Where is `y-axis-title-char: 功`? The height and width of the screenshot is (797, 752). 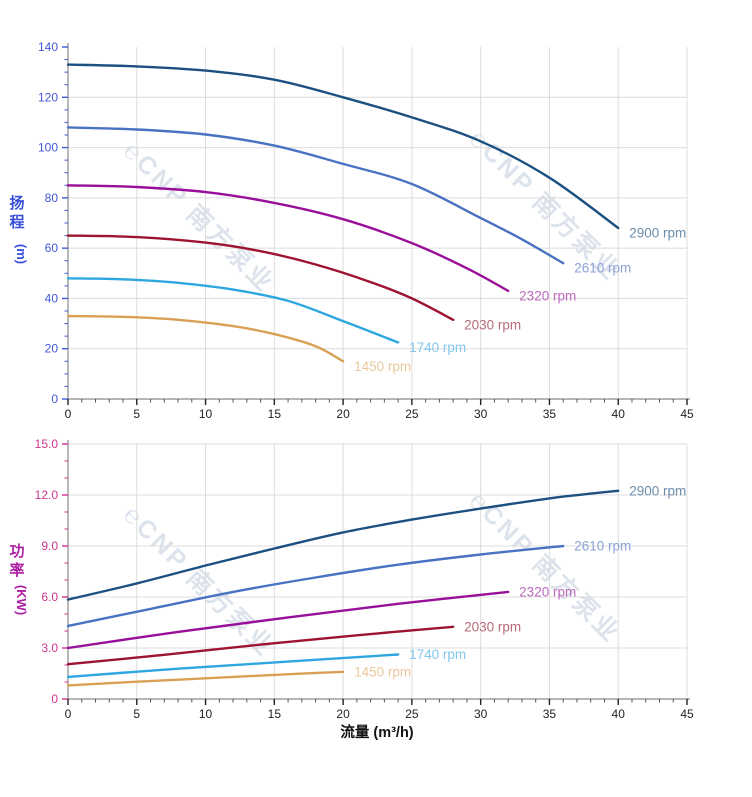
y-axis-title-char: 功 is located at coordinates (16, 551).